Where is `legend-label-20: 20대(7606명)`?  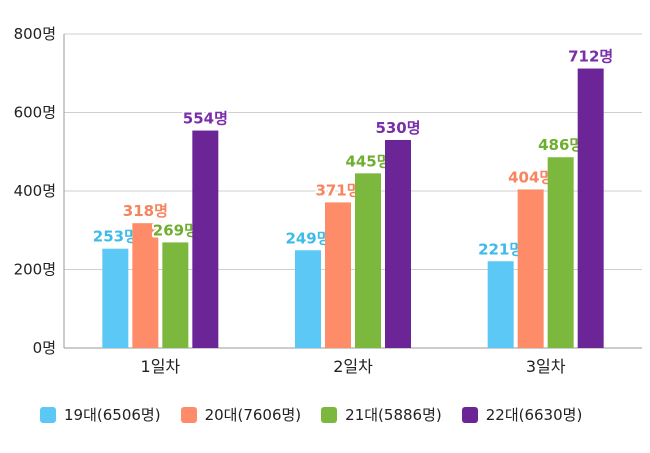 legend-label-20: 20대(7606명) is located at coordinates (253, 415).